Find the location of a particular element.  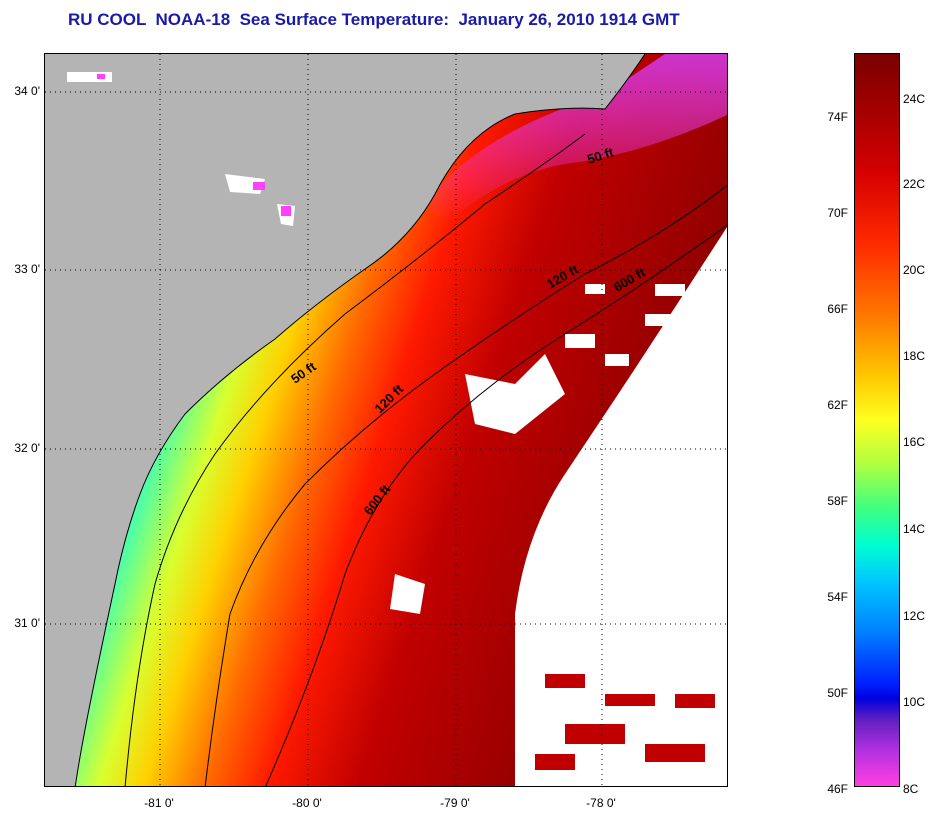

colorbar-f-50: 50F is located at coordinates (837, 693).